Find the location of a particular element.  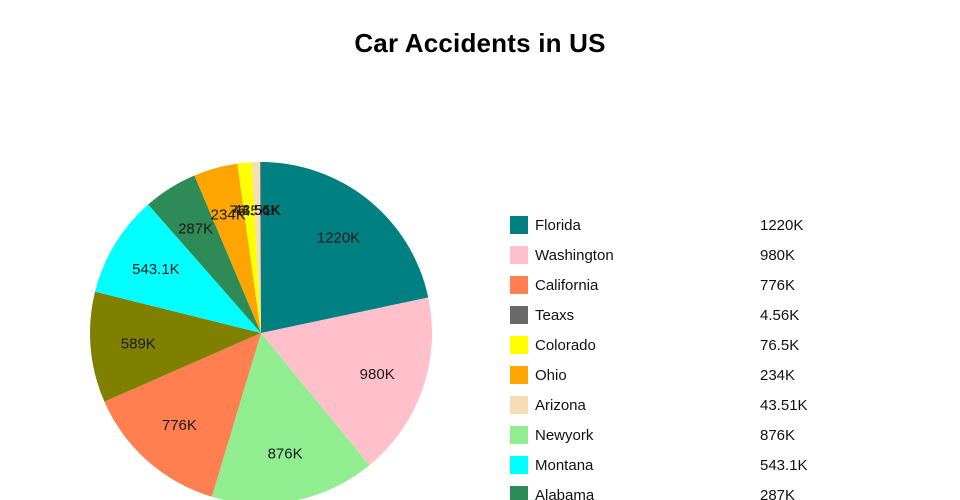

legend-item-teaxs: Teaxs 4.56K is located at coordinates (675, 315).